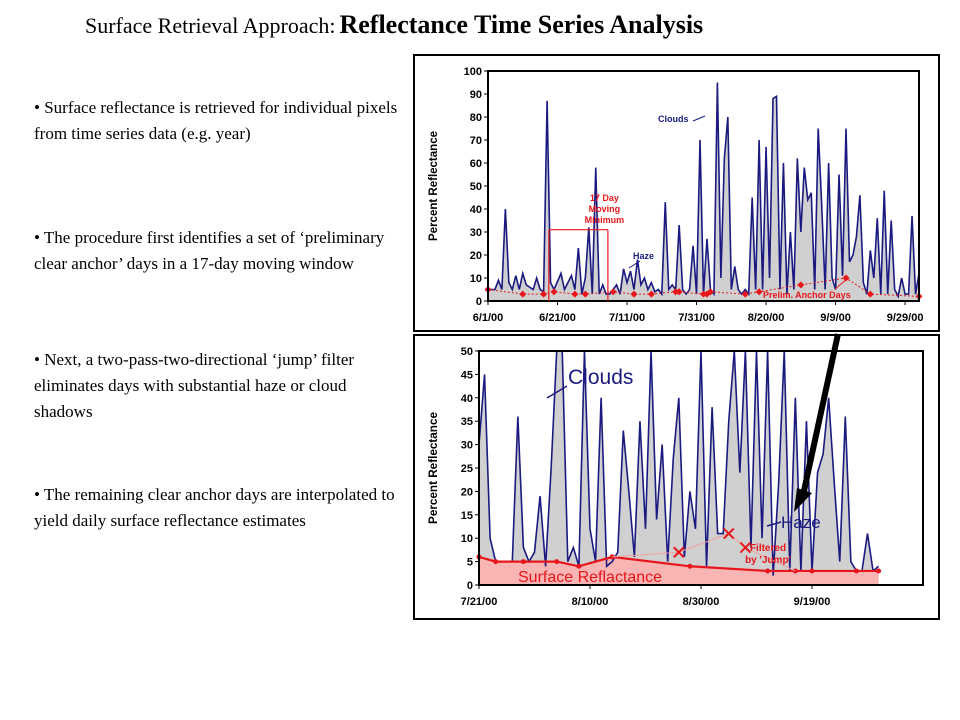  Describe the element at coordinates (627, 318) in the screenshot. I see `x-tick-label: 7/11/00` at that location.